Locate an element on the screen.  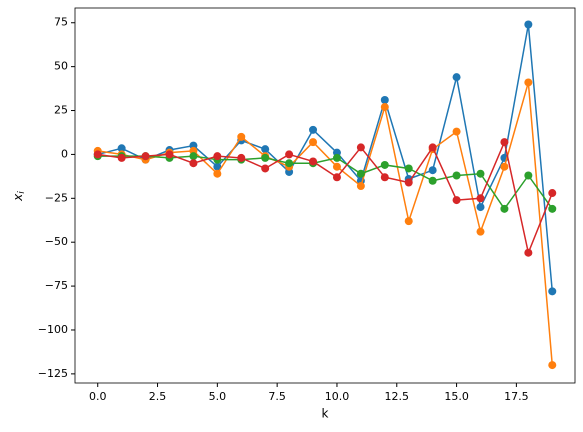
x-tick-label: 10.0 is located at coordinates (337, 396).